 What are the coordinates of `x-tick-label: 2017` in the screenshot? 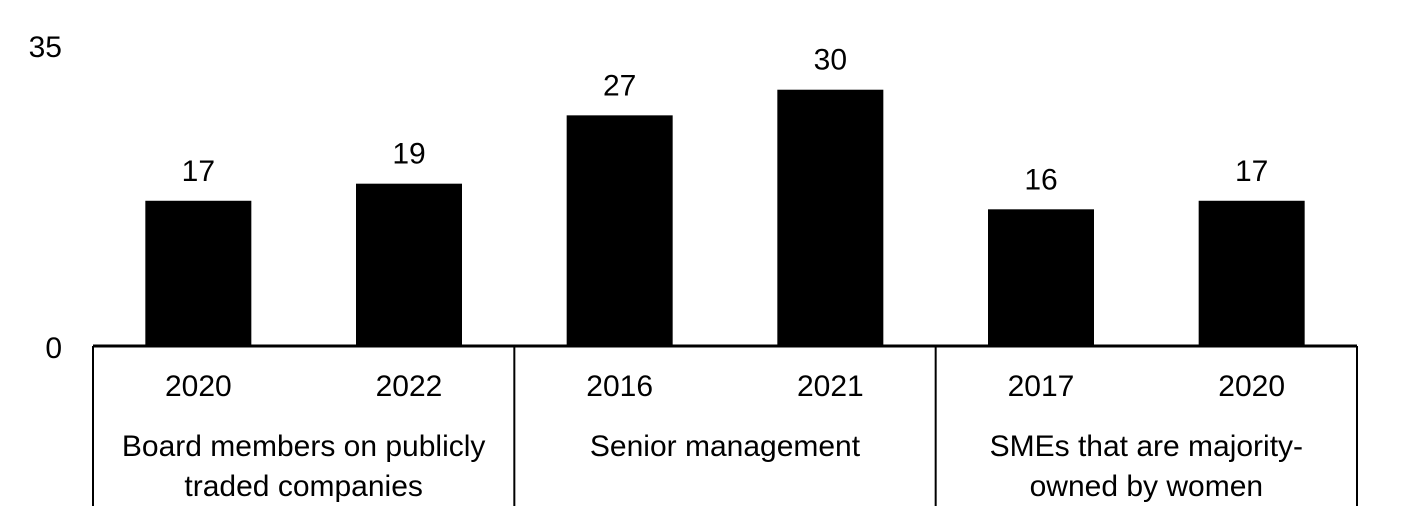 It's located at (1041, 386).